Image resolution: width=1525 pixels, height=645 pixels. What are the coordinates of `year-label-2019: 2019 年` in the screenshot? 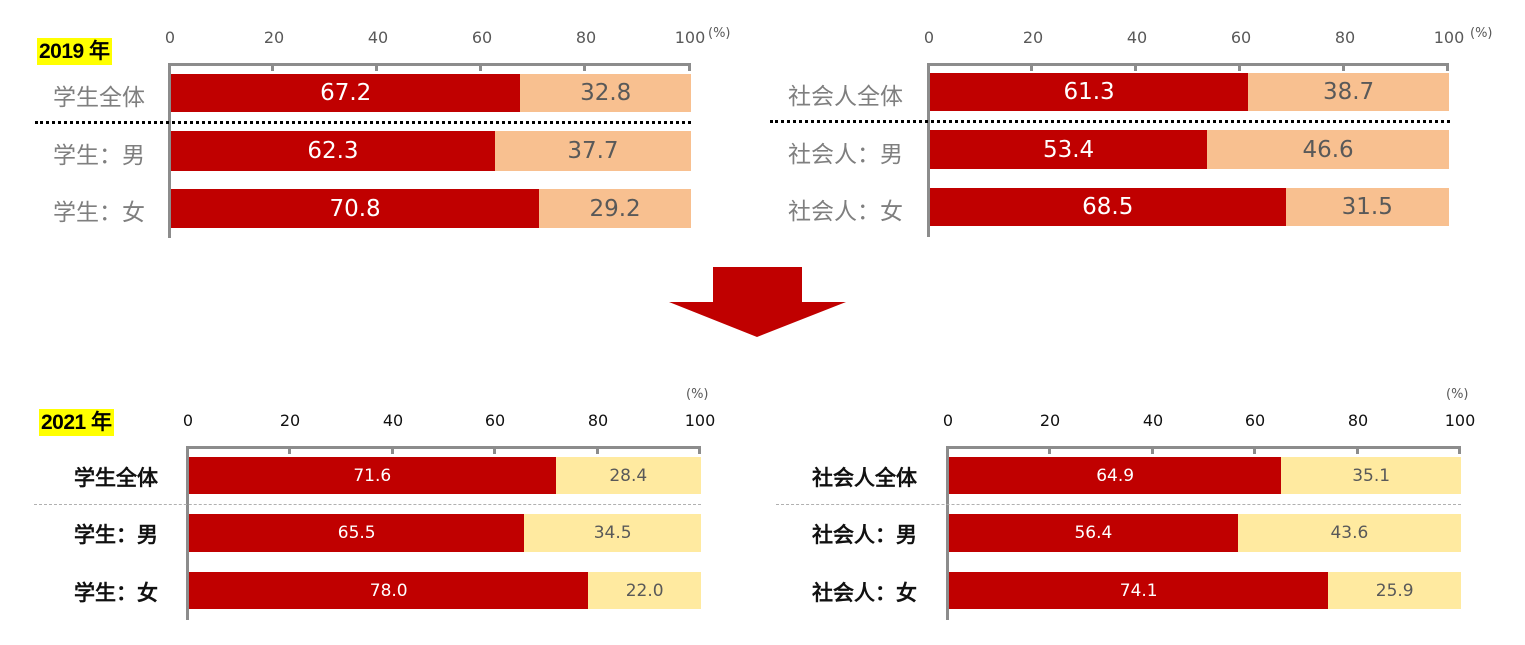 It's located at (74, 51).